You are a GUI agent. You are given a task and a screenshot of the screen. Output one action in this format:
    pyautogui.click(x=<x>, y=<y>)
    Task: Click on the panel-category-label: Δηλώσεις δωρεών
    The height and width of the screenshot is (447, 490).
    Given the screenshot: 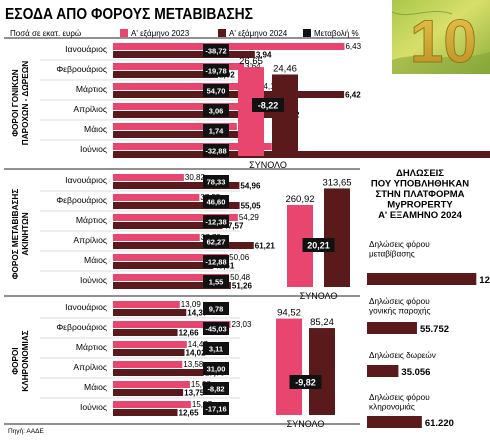 What is the action you would take?
    pyautogui.click(x=402, y=355)
    